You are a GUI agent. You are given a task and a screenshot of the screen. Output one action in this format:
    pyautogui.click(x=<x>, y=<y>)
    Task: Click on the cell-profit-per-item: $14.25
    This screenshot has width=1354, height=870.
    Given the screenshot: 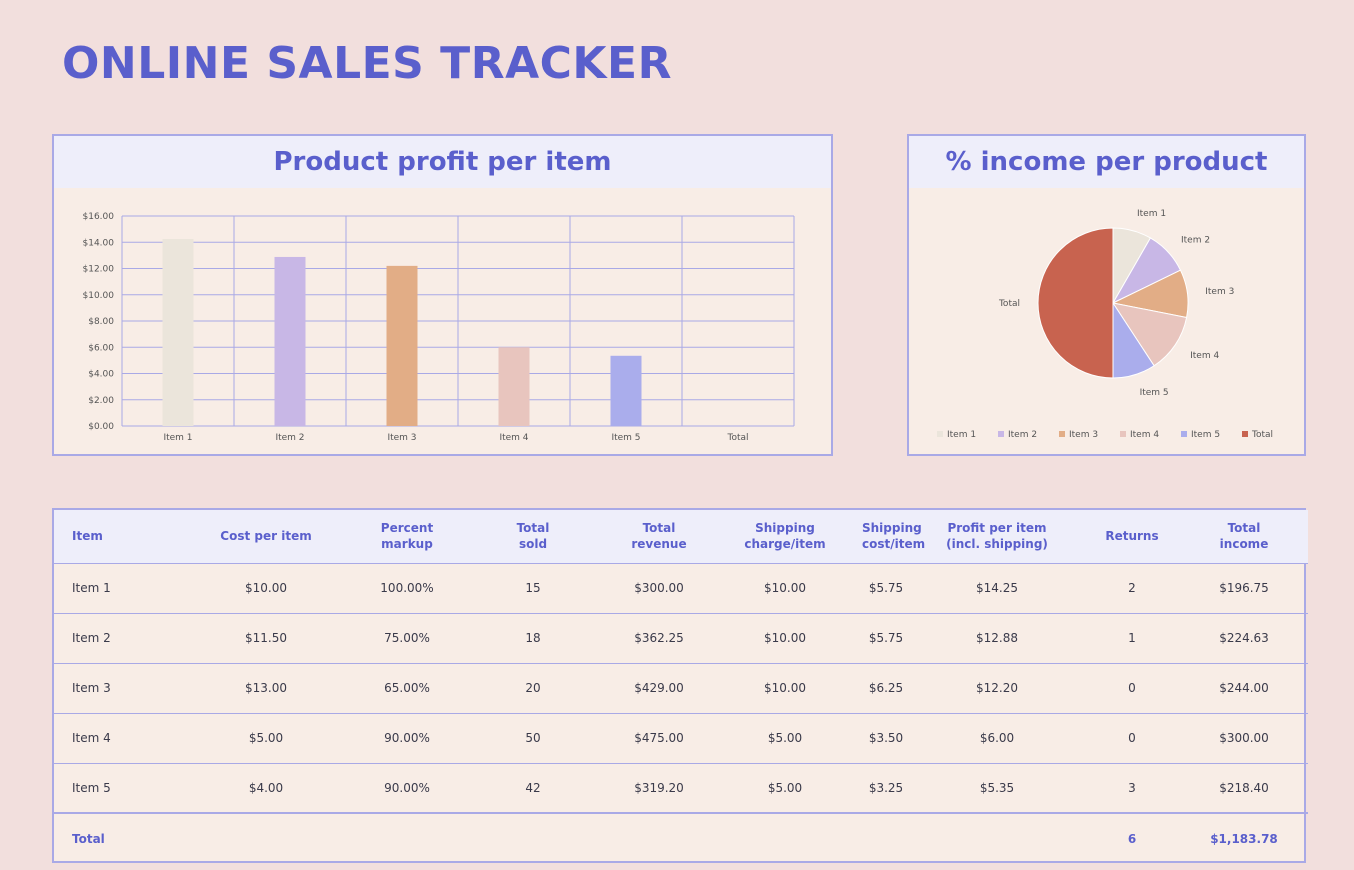 What is the action you would take?
    pyautogui.click(x=997, y=588)
    